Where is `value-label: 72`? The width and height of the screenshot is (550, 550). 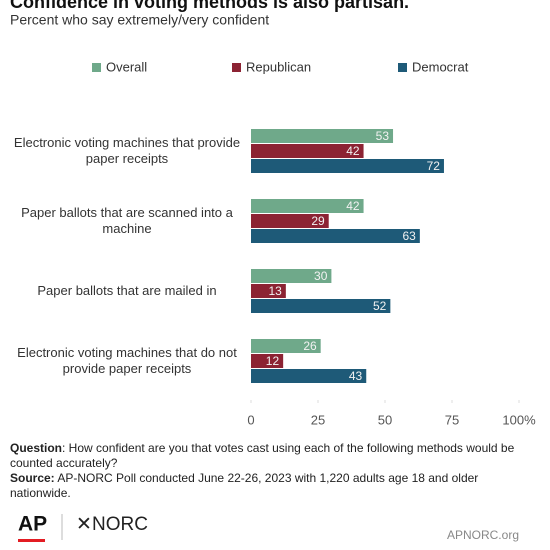
value-label: 72 is located at coordinates (434, 166).